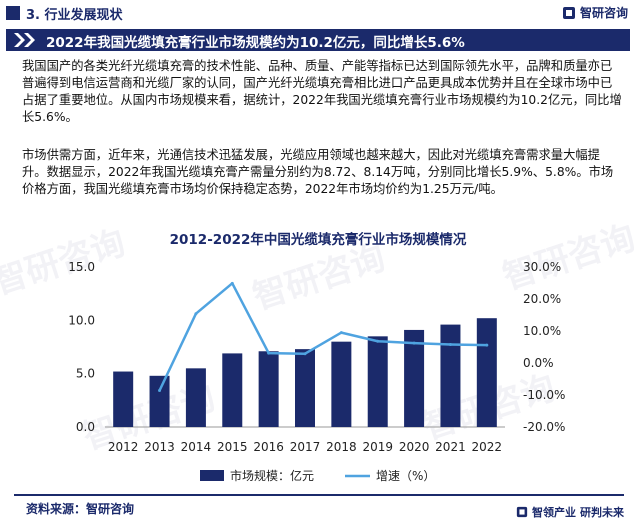 This screenshot has height=525, width=636. What do you see at coordinates (542, 299) in the screenshot?
I see `right-axis-tick-label: 20.0%` at bounding box center [542, 299].